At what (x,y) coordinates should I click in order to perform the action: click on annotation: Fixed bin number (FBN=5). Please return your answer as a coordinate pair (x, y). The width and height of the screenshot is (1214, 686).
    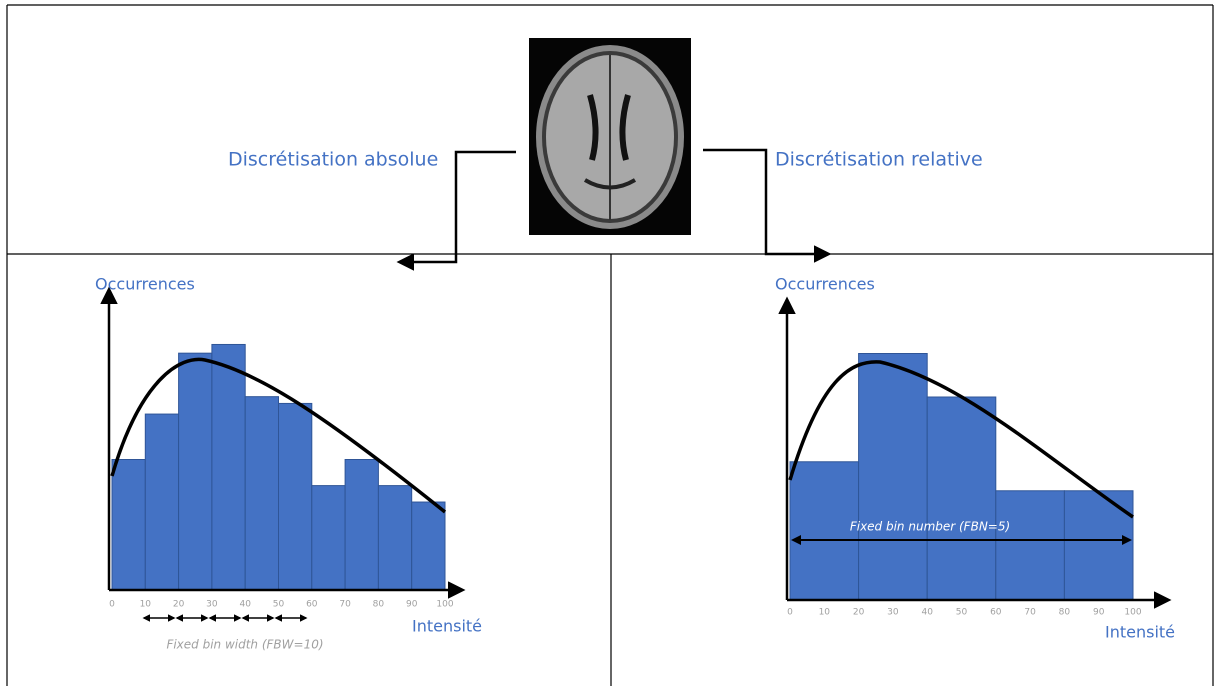
    Looking at the image, I should click on (930, 527).